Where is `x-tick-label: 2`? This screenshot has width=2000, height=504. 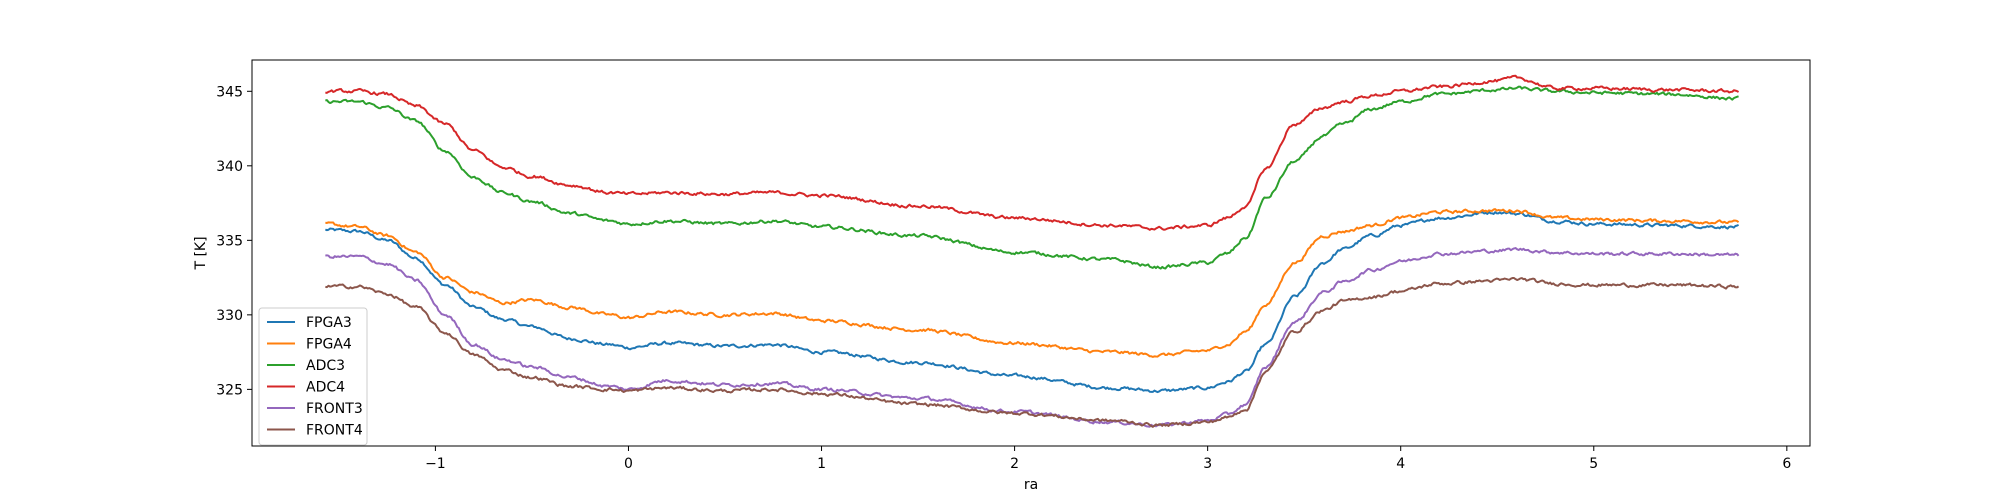 x-tick-label: 2 is located at coordinates (1014, 464).